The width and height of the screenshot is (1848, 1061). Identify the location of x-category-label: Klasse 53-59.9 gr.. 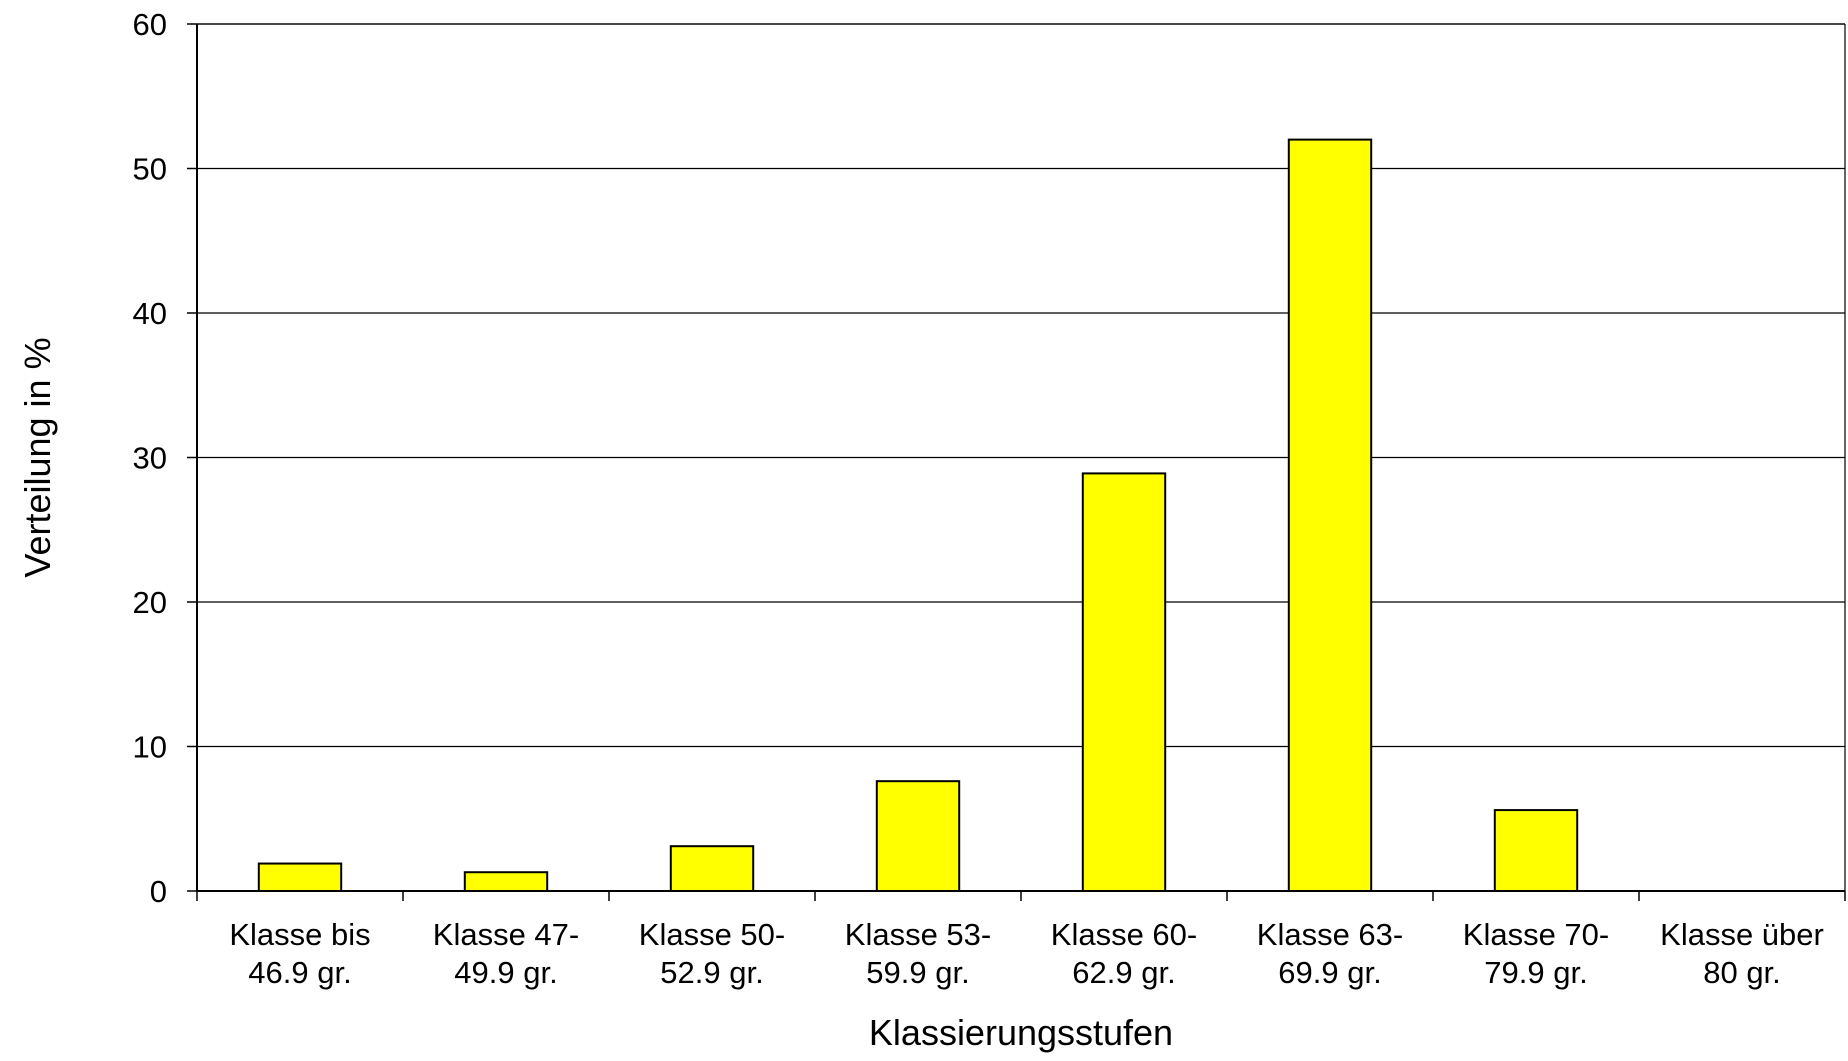
(918, 953).